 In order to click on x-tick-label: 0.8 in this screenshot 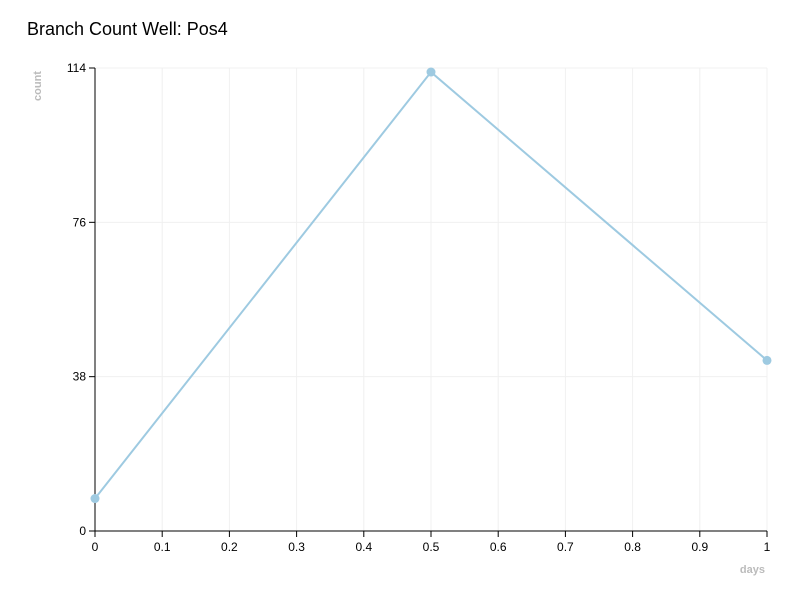, I will do `click(632, 547)`.